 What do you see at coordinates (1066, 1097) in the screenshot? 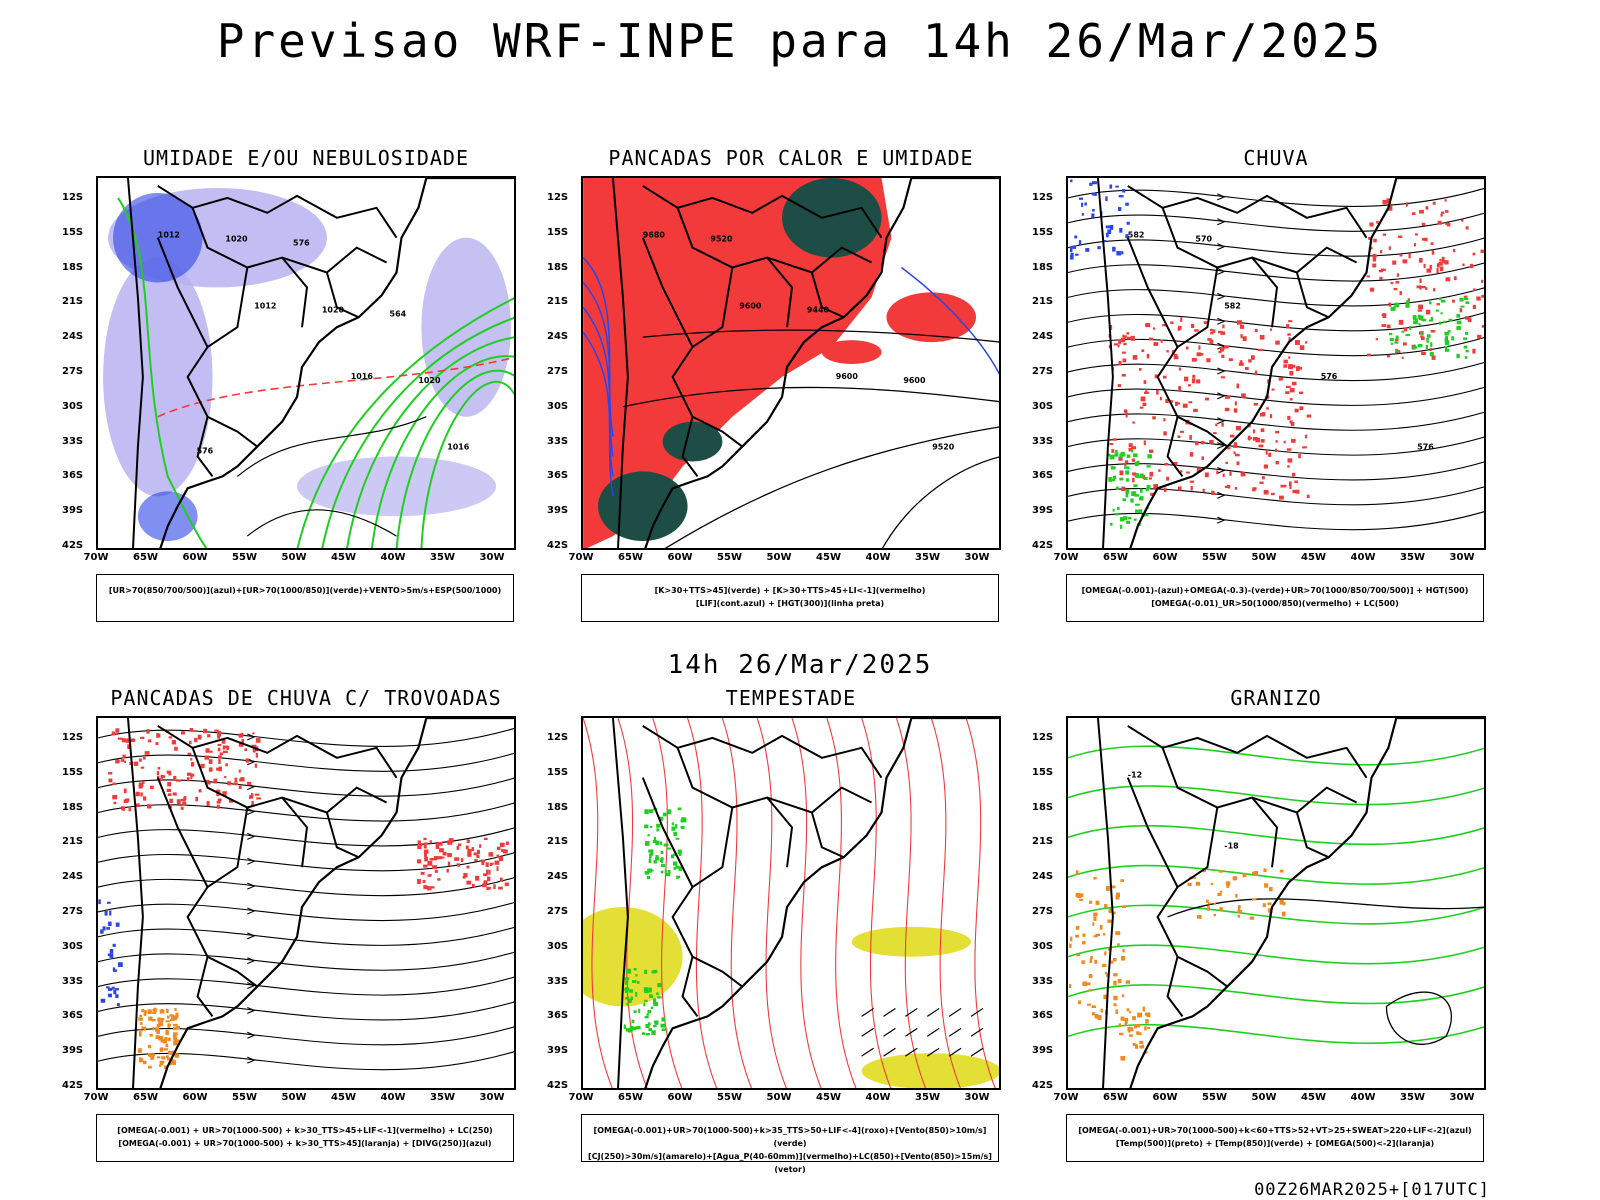
I see `lon-tick-label: 70W` at bounding box center [1066, 1097].